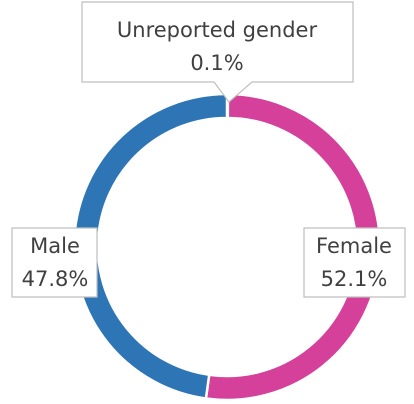 This screenshot has height=404, width=414. What do you see at coordinates (354, 279) in the screenshot?
I see `value-label: 52.1%` at bounding box center [354, 279].